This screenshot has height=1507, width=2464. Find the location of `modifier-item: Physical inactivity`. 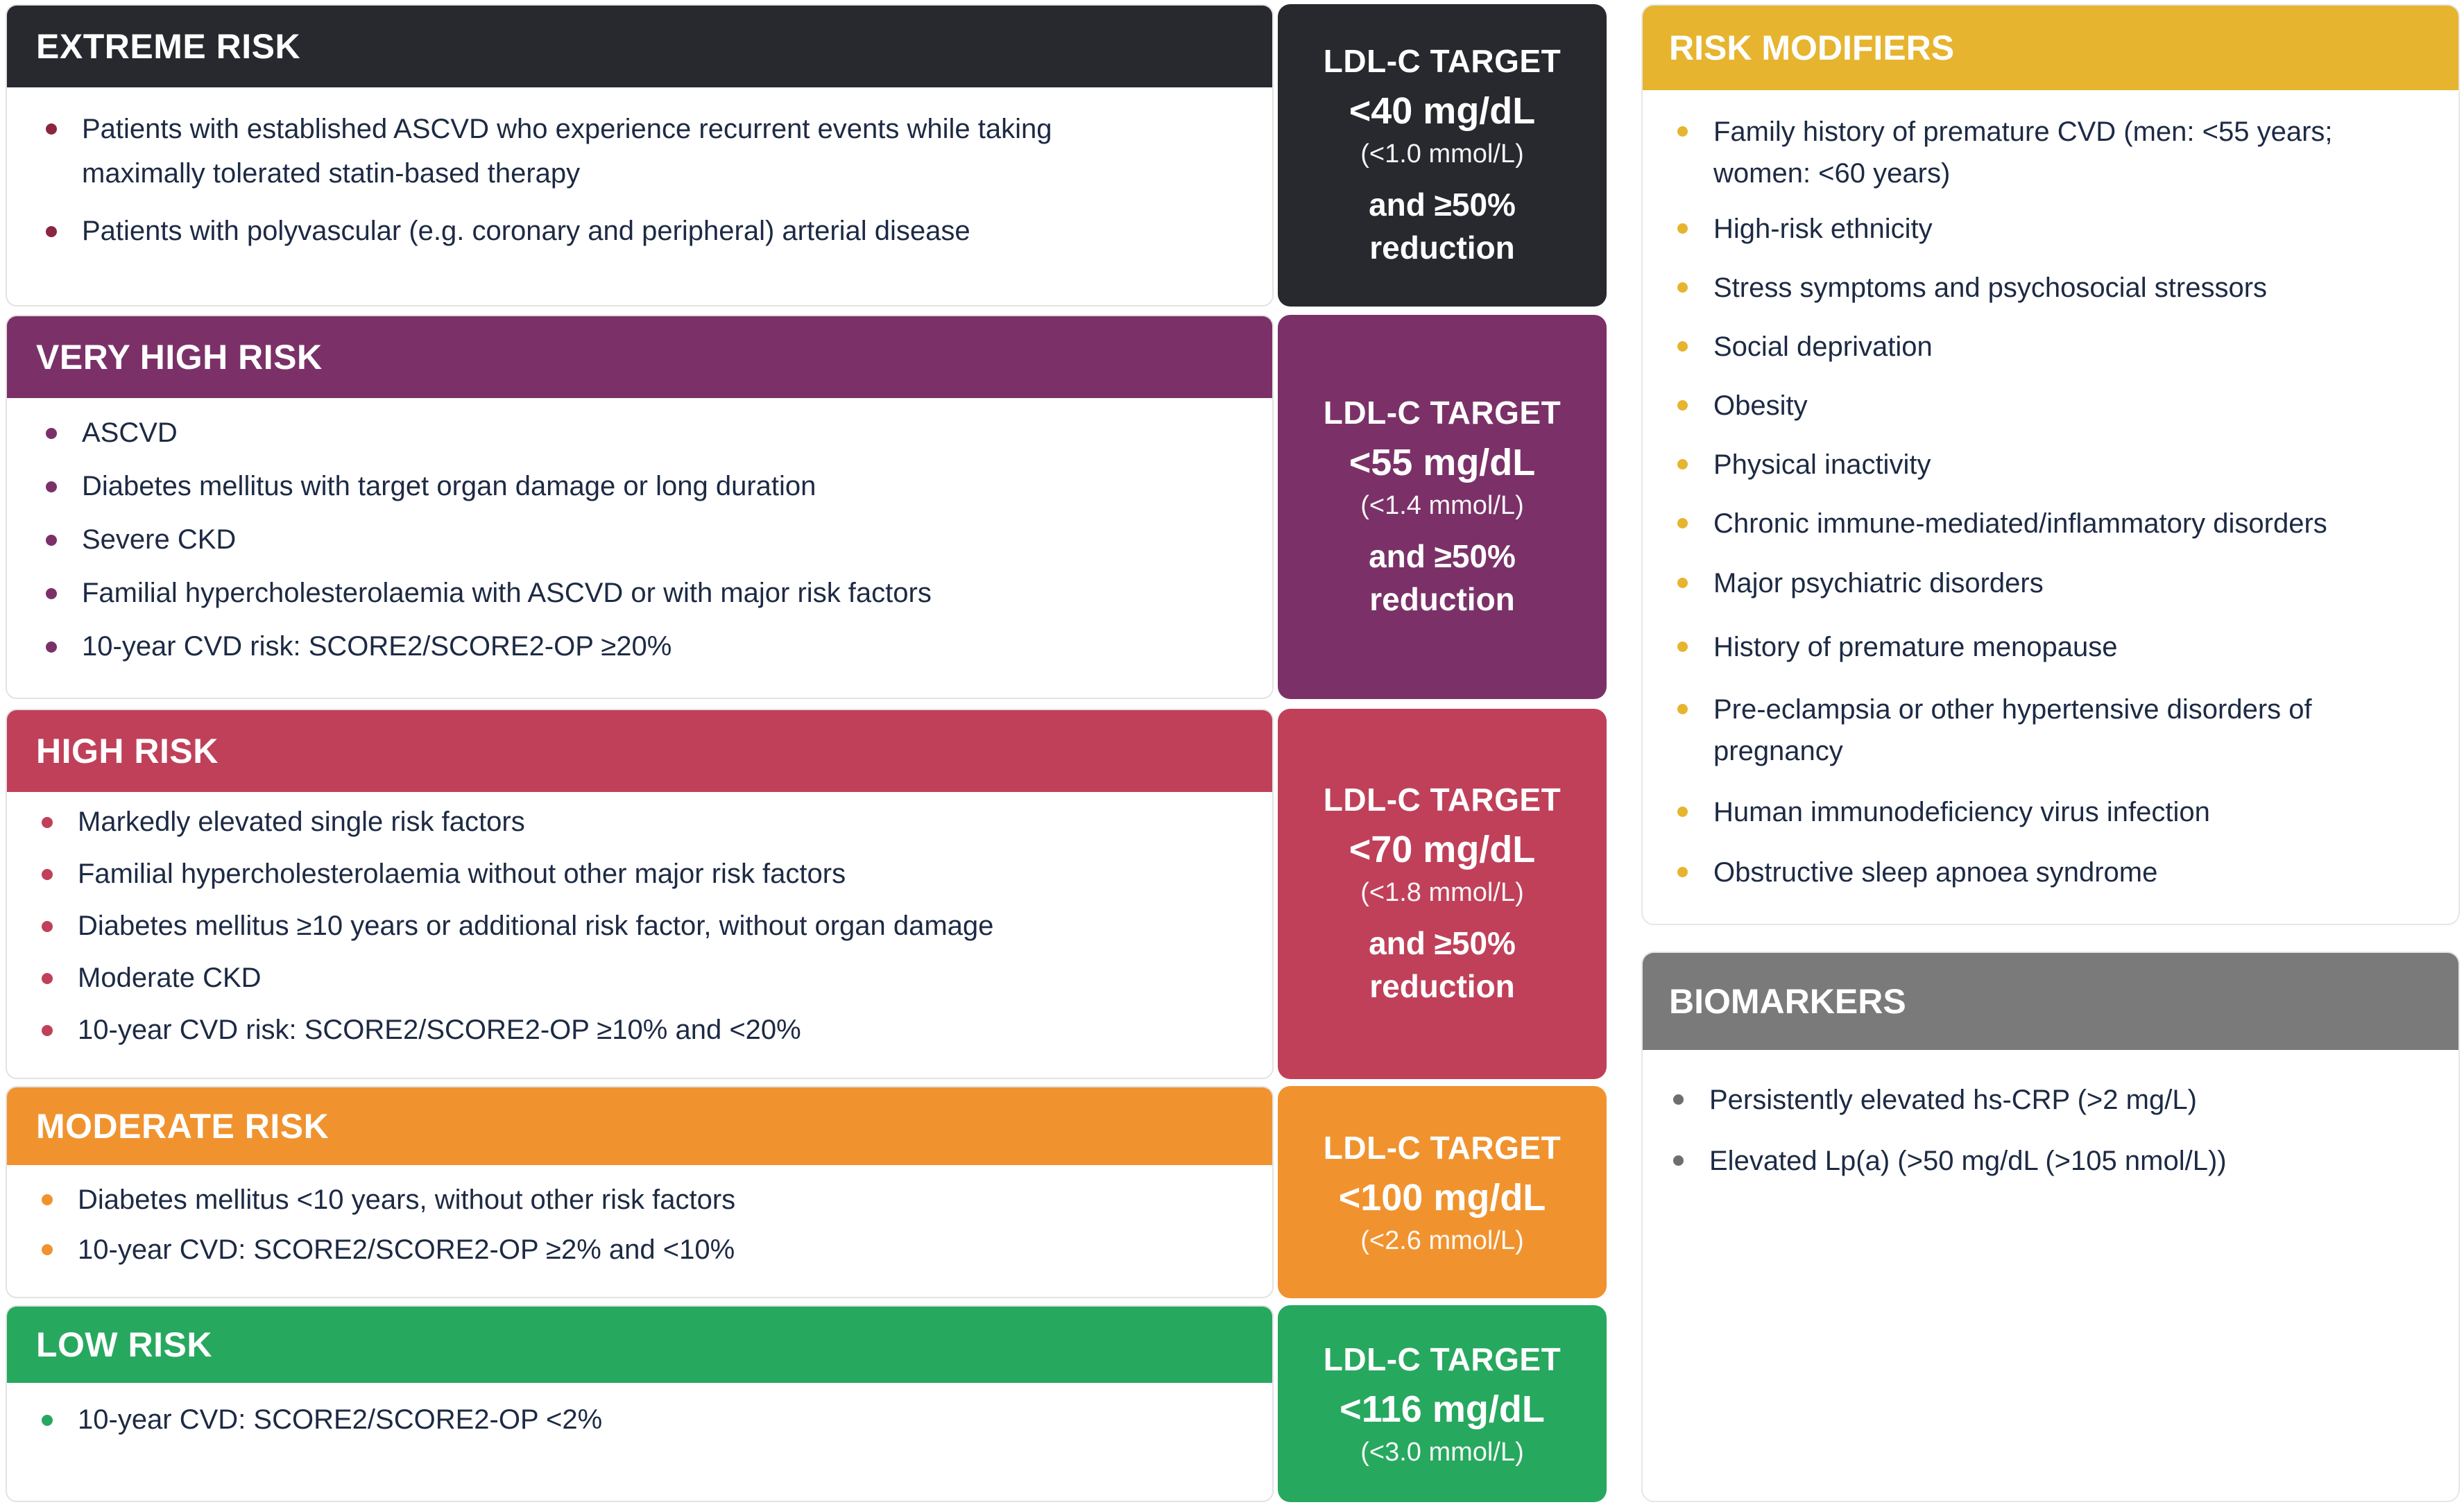

modifier-item: Physical inactivity is located at coordinates (2067, 464).